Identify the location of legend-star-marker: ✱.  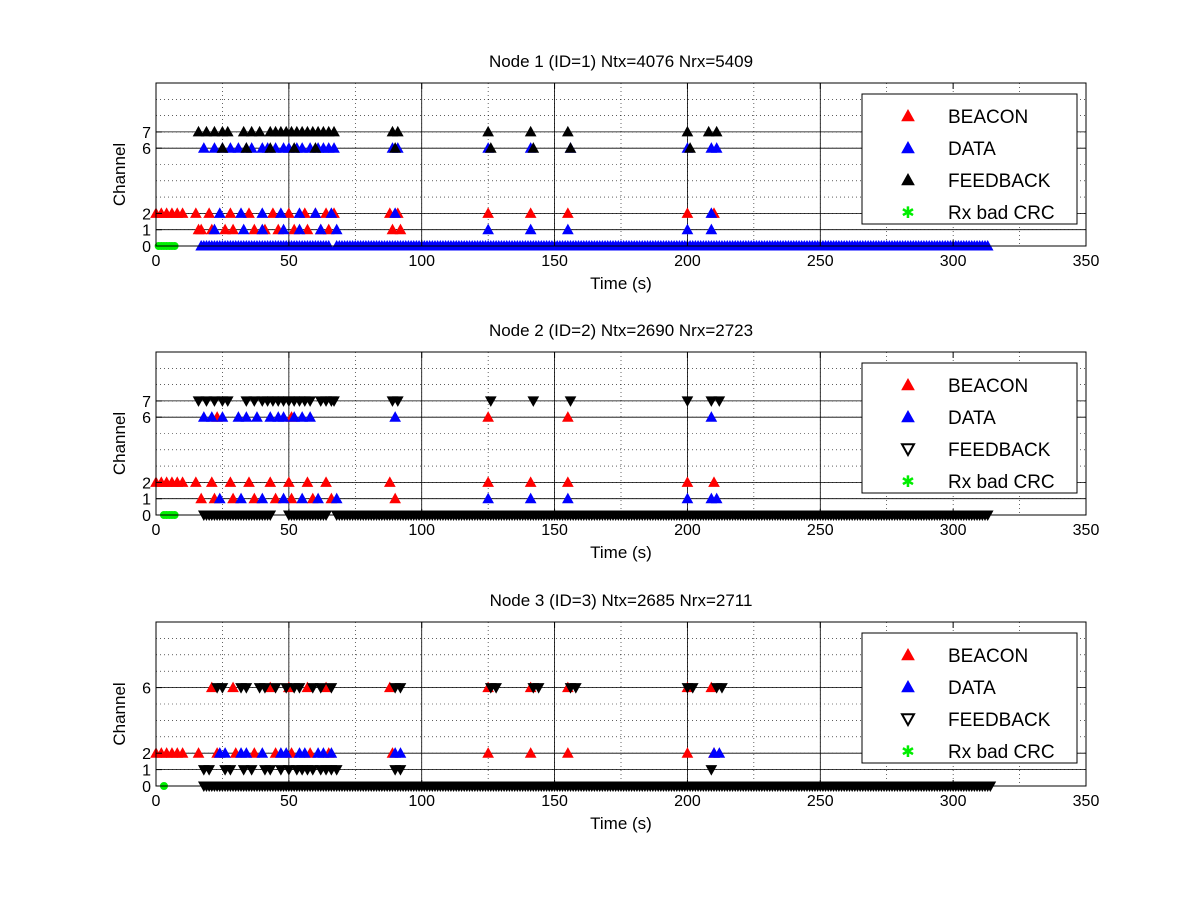
(907, 482).